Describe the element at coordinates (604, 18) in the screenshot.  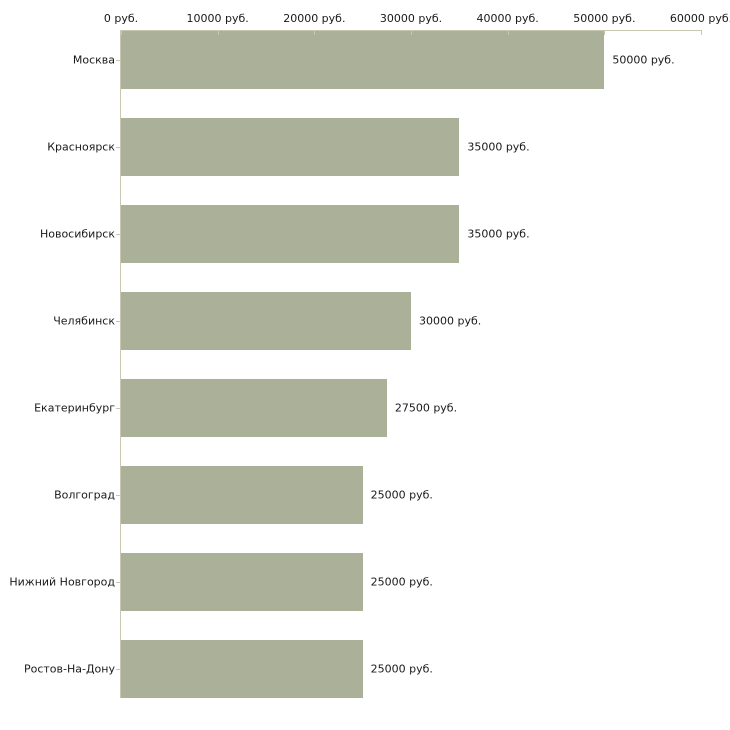
I see `x-axis-tick-label: 50000 руб.` at that location.